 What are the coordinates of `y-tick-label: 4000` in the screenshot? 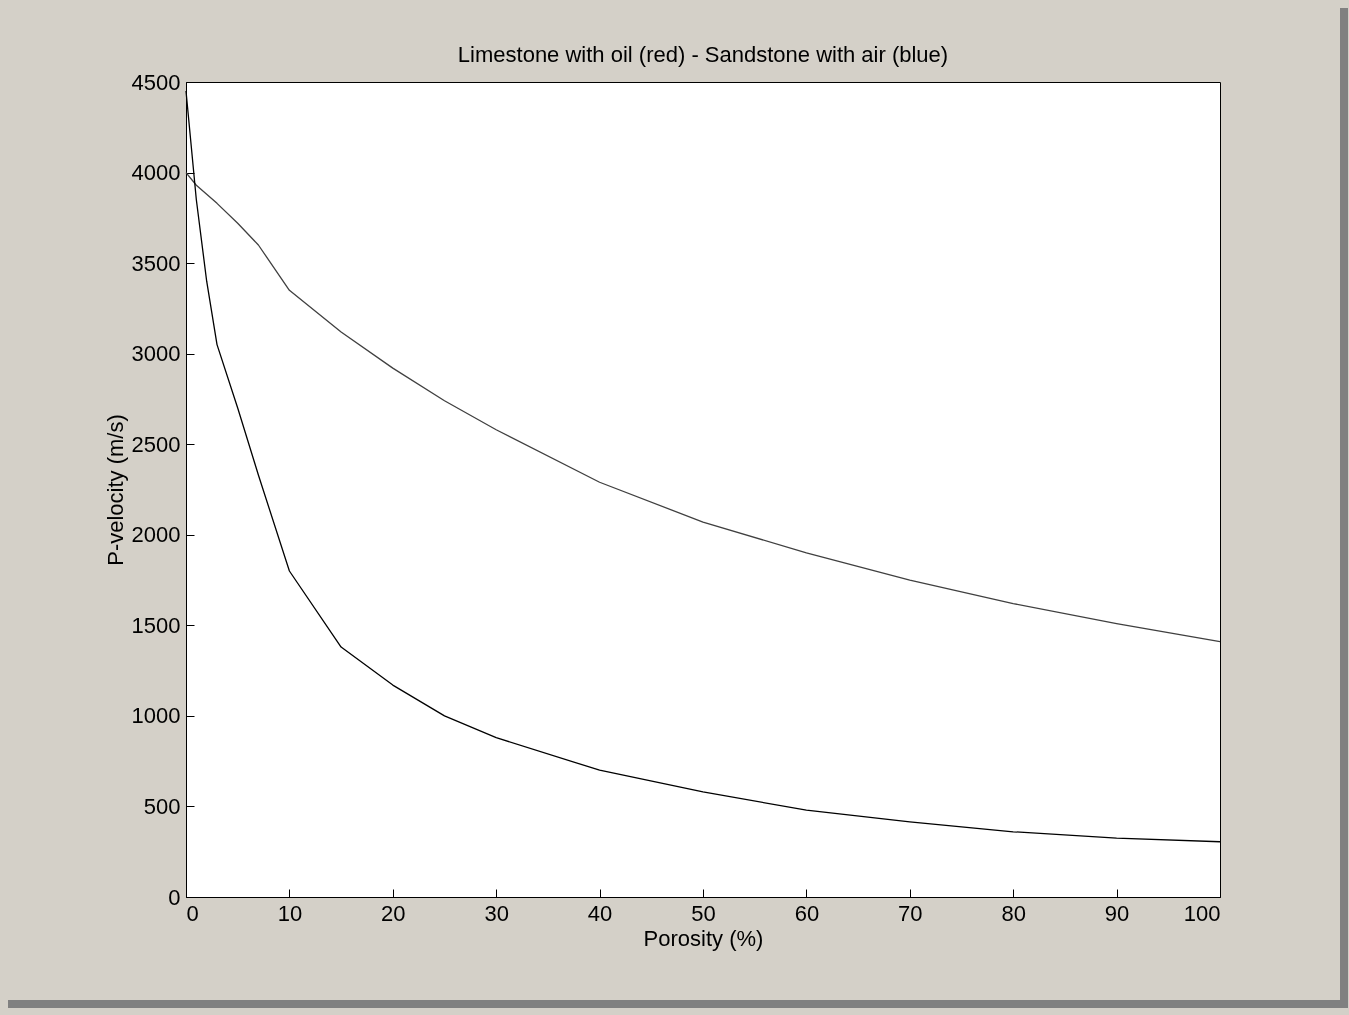 It's located at (156, 173).